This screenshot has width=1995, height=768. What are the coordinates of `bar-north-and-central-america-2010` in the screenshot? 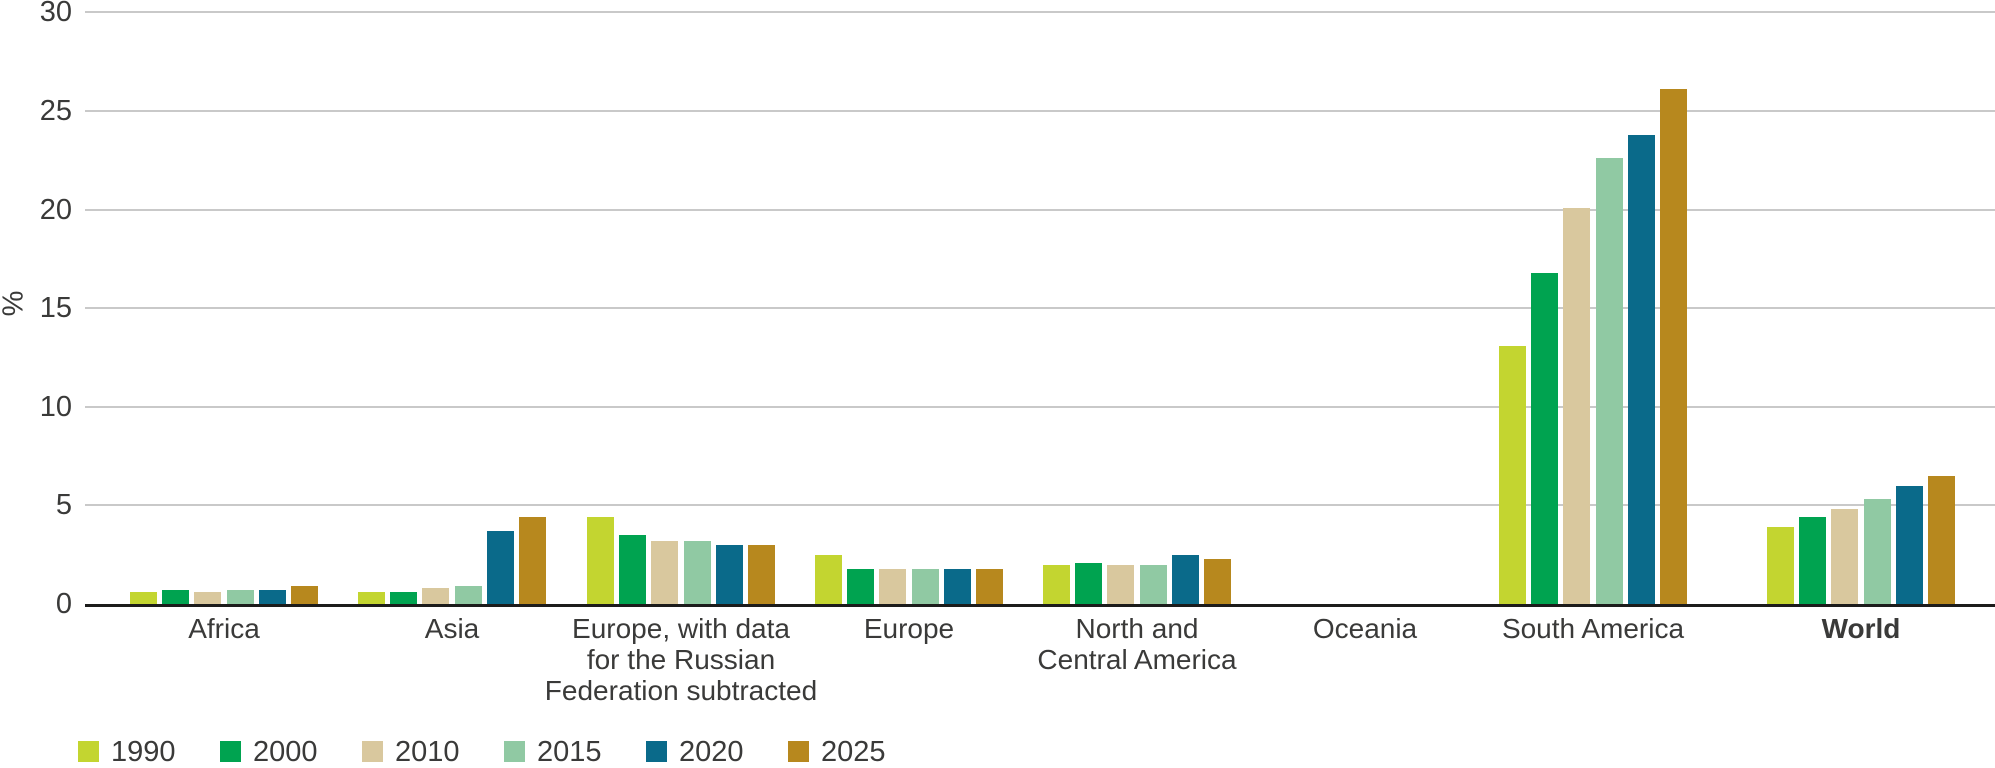 It's located at (1121, 584).